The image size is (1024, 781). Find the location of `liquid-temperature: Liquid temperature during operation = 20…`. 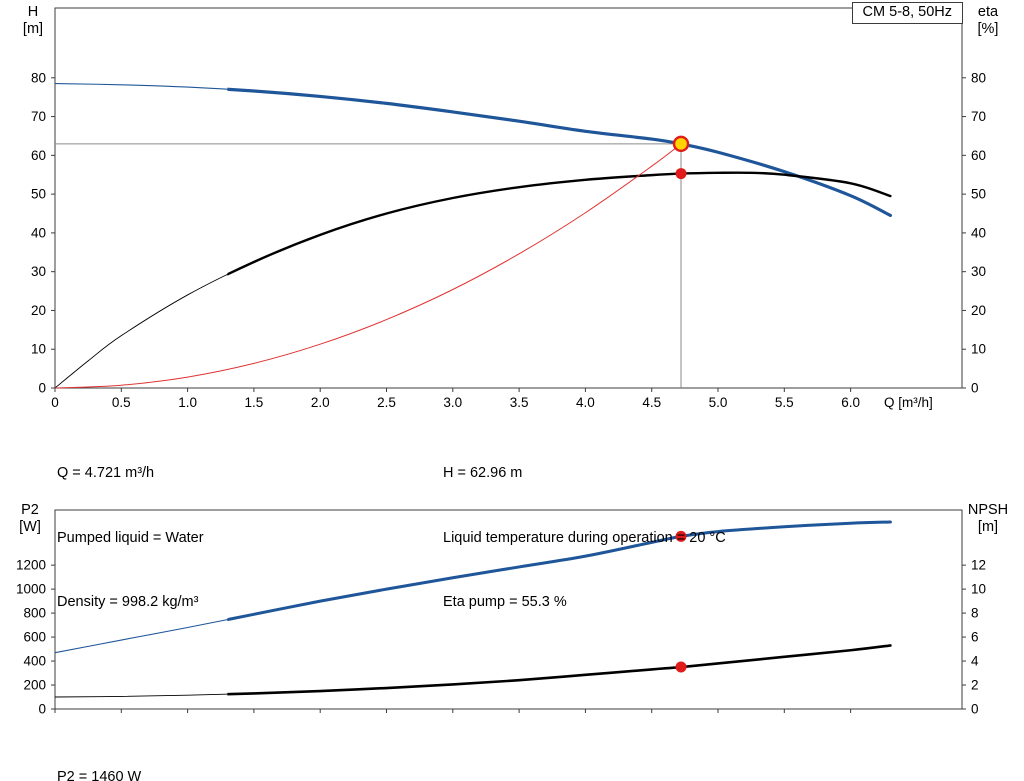

liquid-temperature: Liquid temperature during operation = 20… is located at coordinates (584, 537).